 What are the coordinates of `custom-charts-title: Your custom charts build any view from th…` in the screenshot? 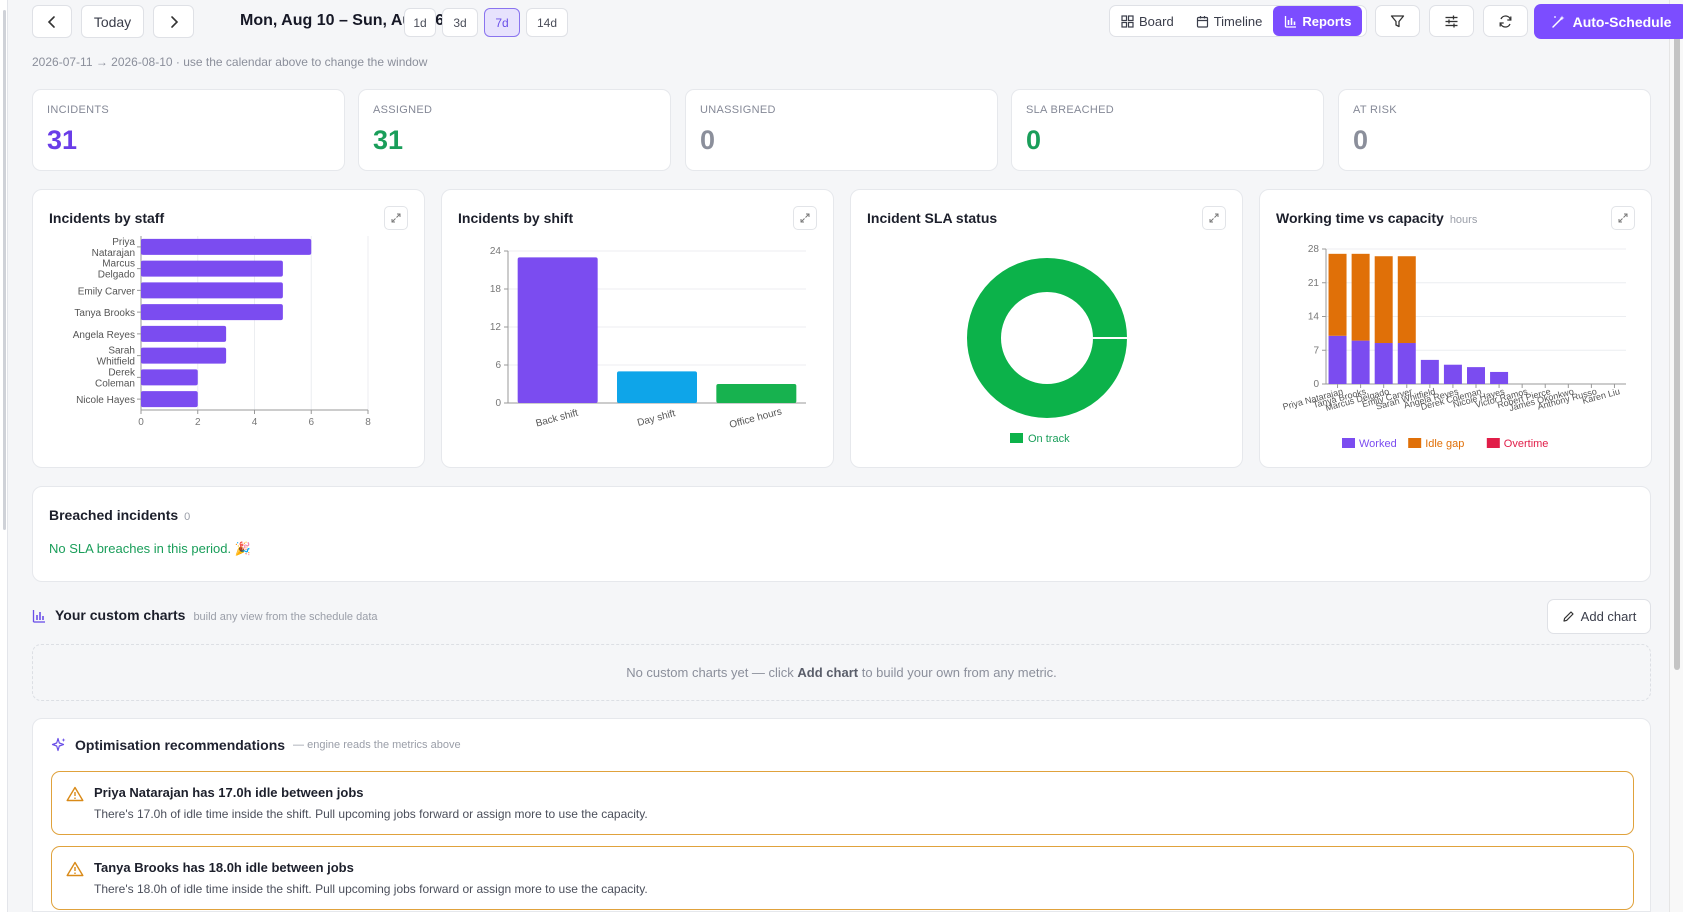 It's located at (216, 615).